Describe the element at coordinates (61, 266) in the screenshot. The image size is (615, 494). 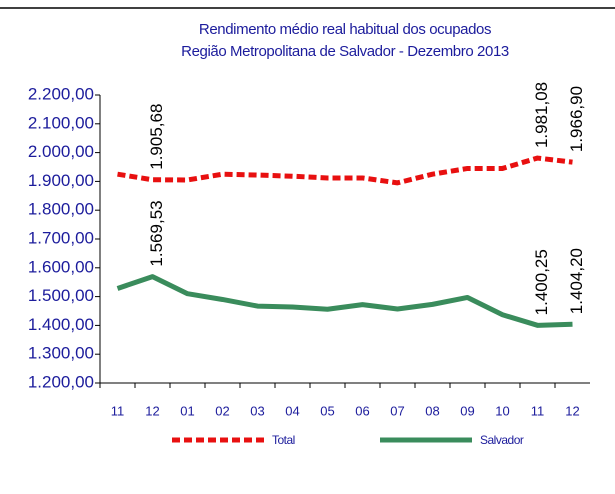
I see `y-tick-label: 1.600,00` at that location.